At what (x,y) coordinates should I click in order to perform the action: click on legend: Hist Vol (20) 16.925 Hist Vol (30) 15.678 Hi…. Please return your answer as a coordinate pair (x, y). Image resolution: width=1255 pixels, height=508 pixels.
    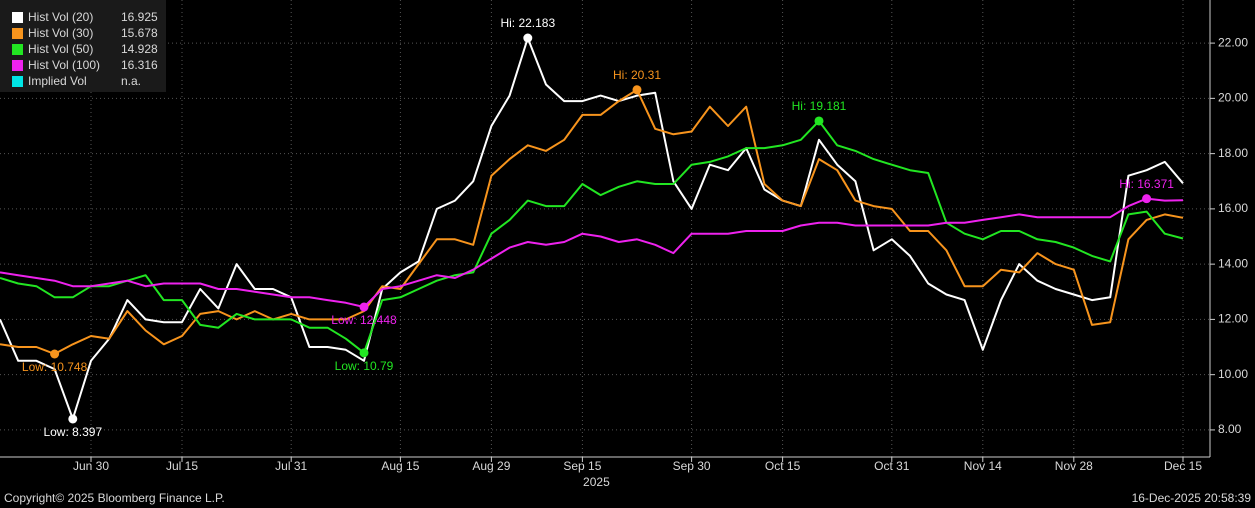
    Looking at the image, I should click on (83, 46).